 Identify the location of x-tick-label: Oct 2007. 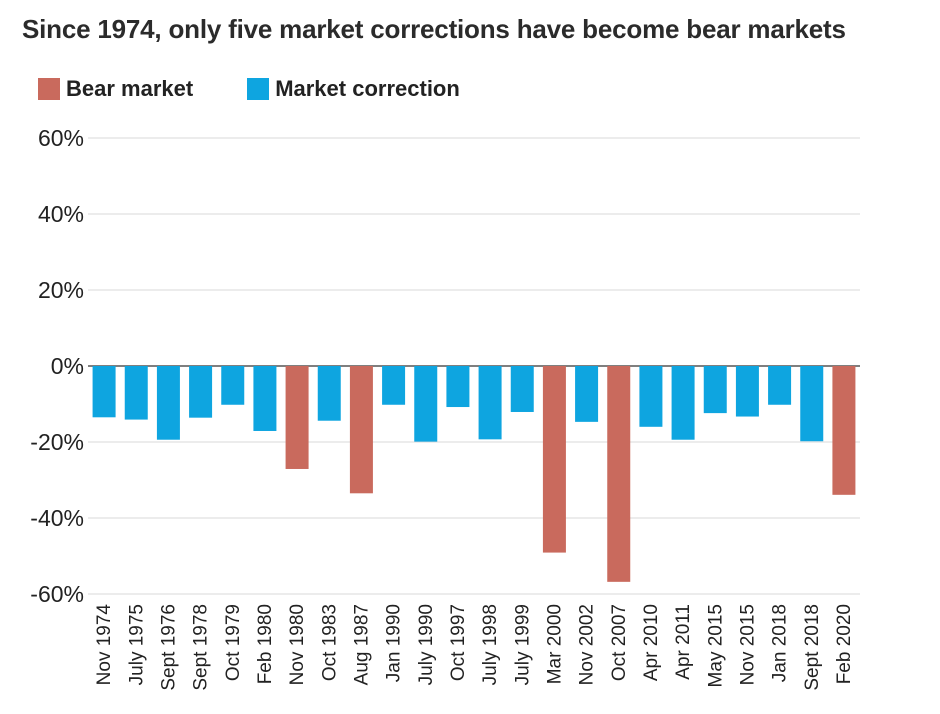
(619, 642).